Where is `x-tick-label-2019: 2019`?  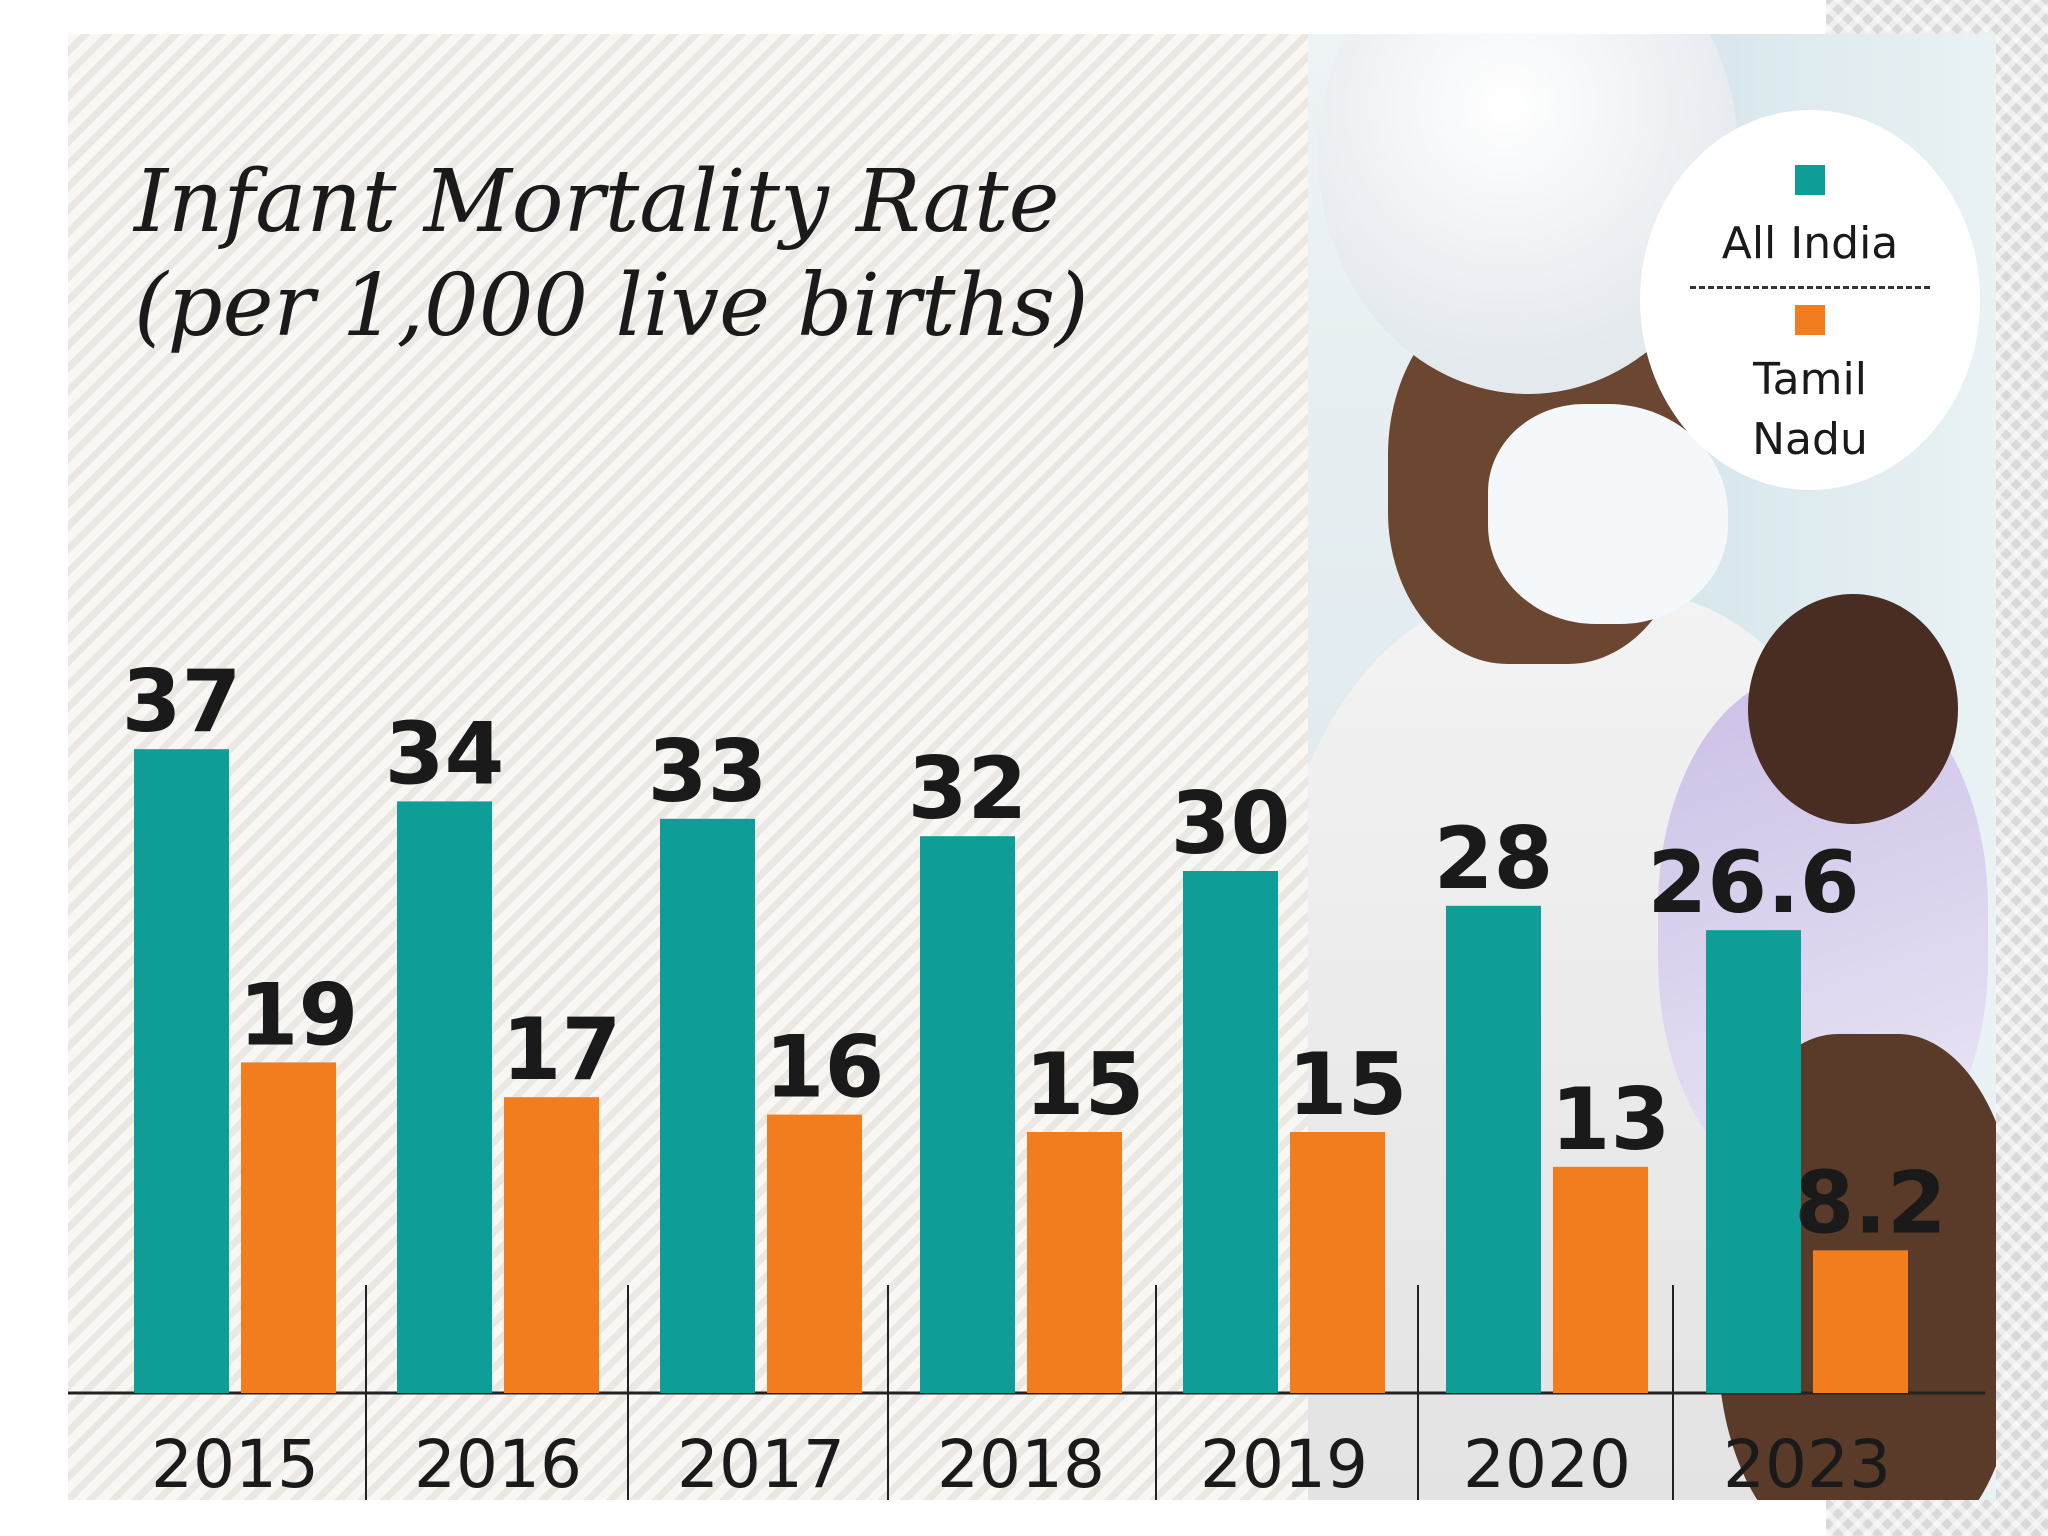
x-tick-label-2019: 2019 is located at coordinates (1284, 1464).